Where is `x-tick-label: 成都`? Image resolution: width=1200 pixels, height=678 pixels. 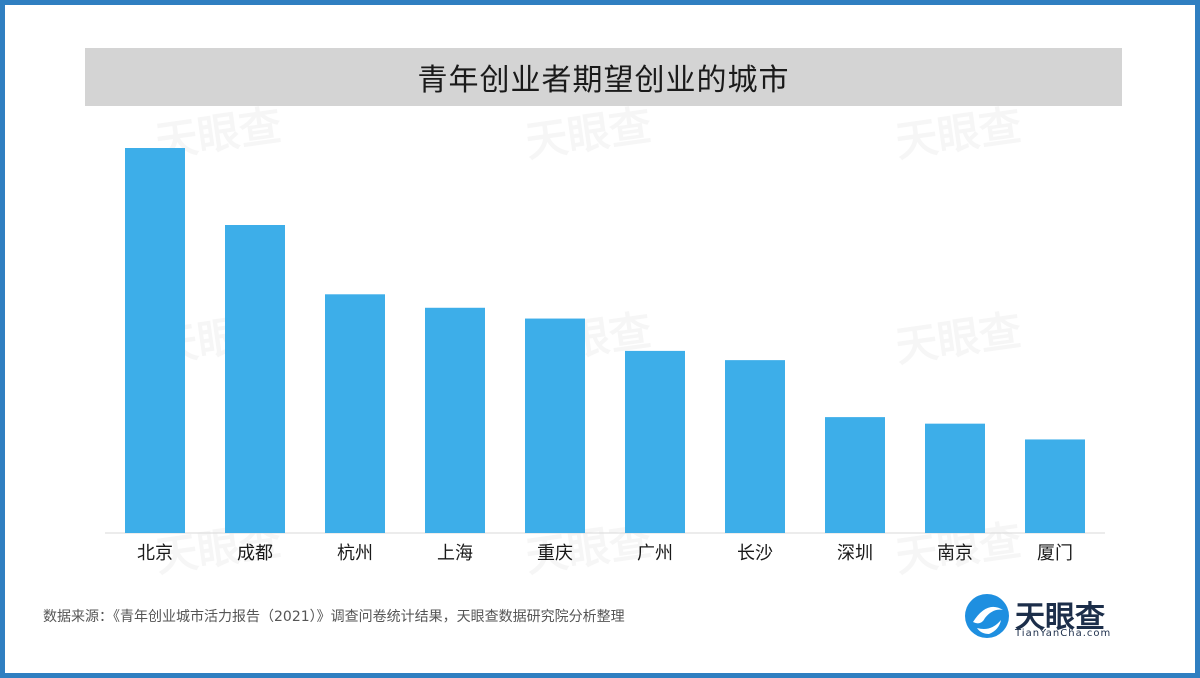
x-tick-label: 成都 is located at coordinates (255, 553).